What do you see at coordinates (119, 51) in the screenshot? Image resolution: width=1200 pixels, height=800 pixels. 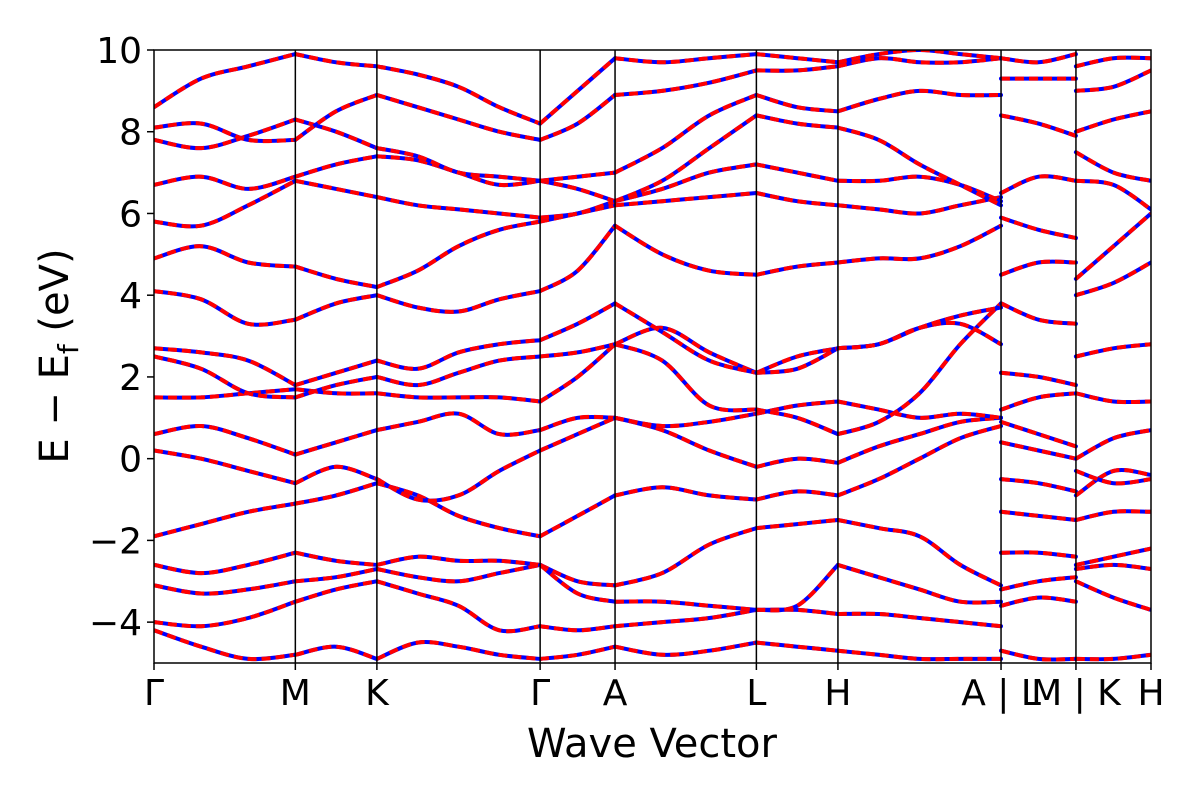 I see `y-tick-label-7: 10` at bounding box center [119, 51].